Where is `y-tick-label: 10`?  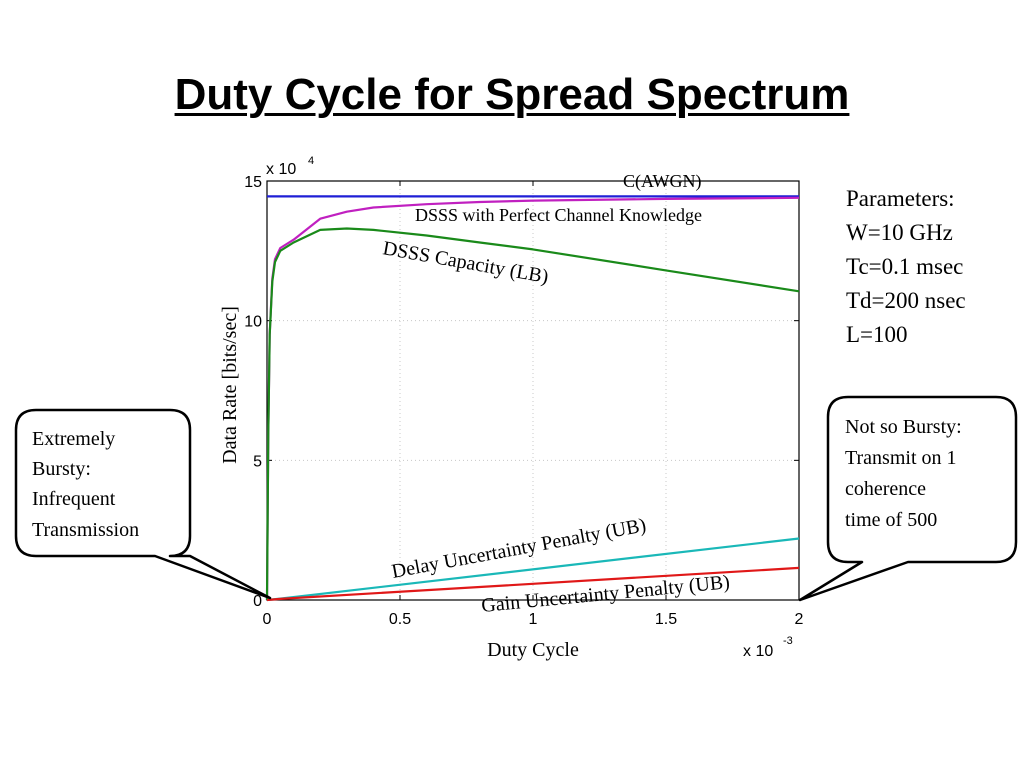 y-tick-label: 10 is located at coordinates (253, 322).